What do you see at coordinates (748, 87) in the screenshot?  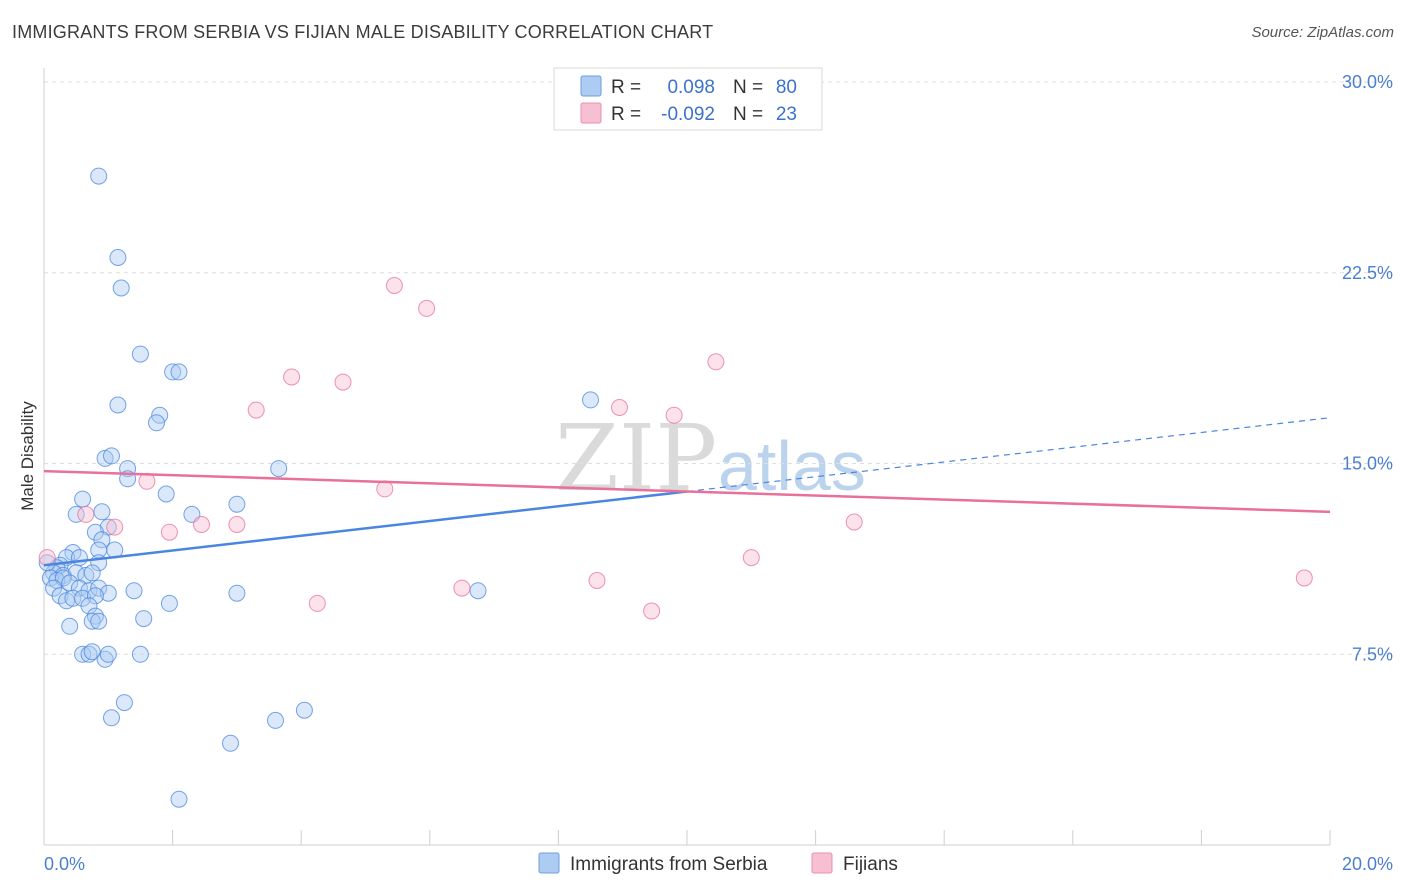 I see `legend-n-label-blue: N =` at bounding box center [748, 87].